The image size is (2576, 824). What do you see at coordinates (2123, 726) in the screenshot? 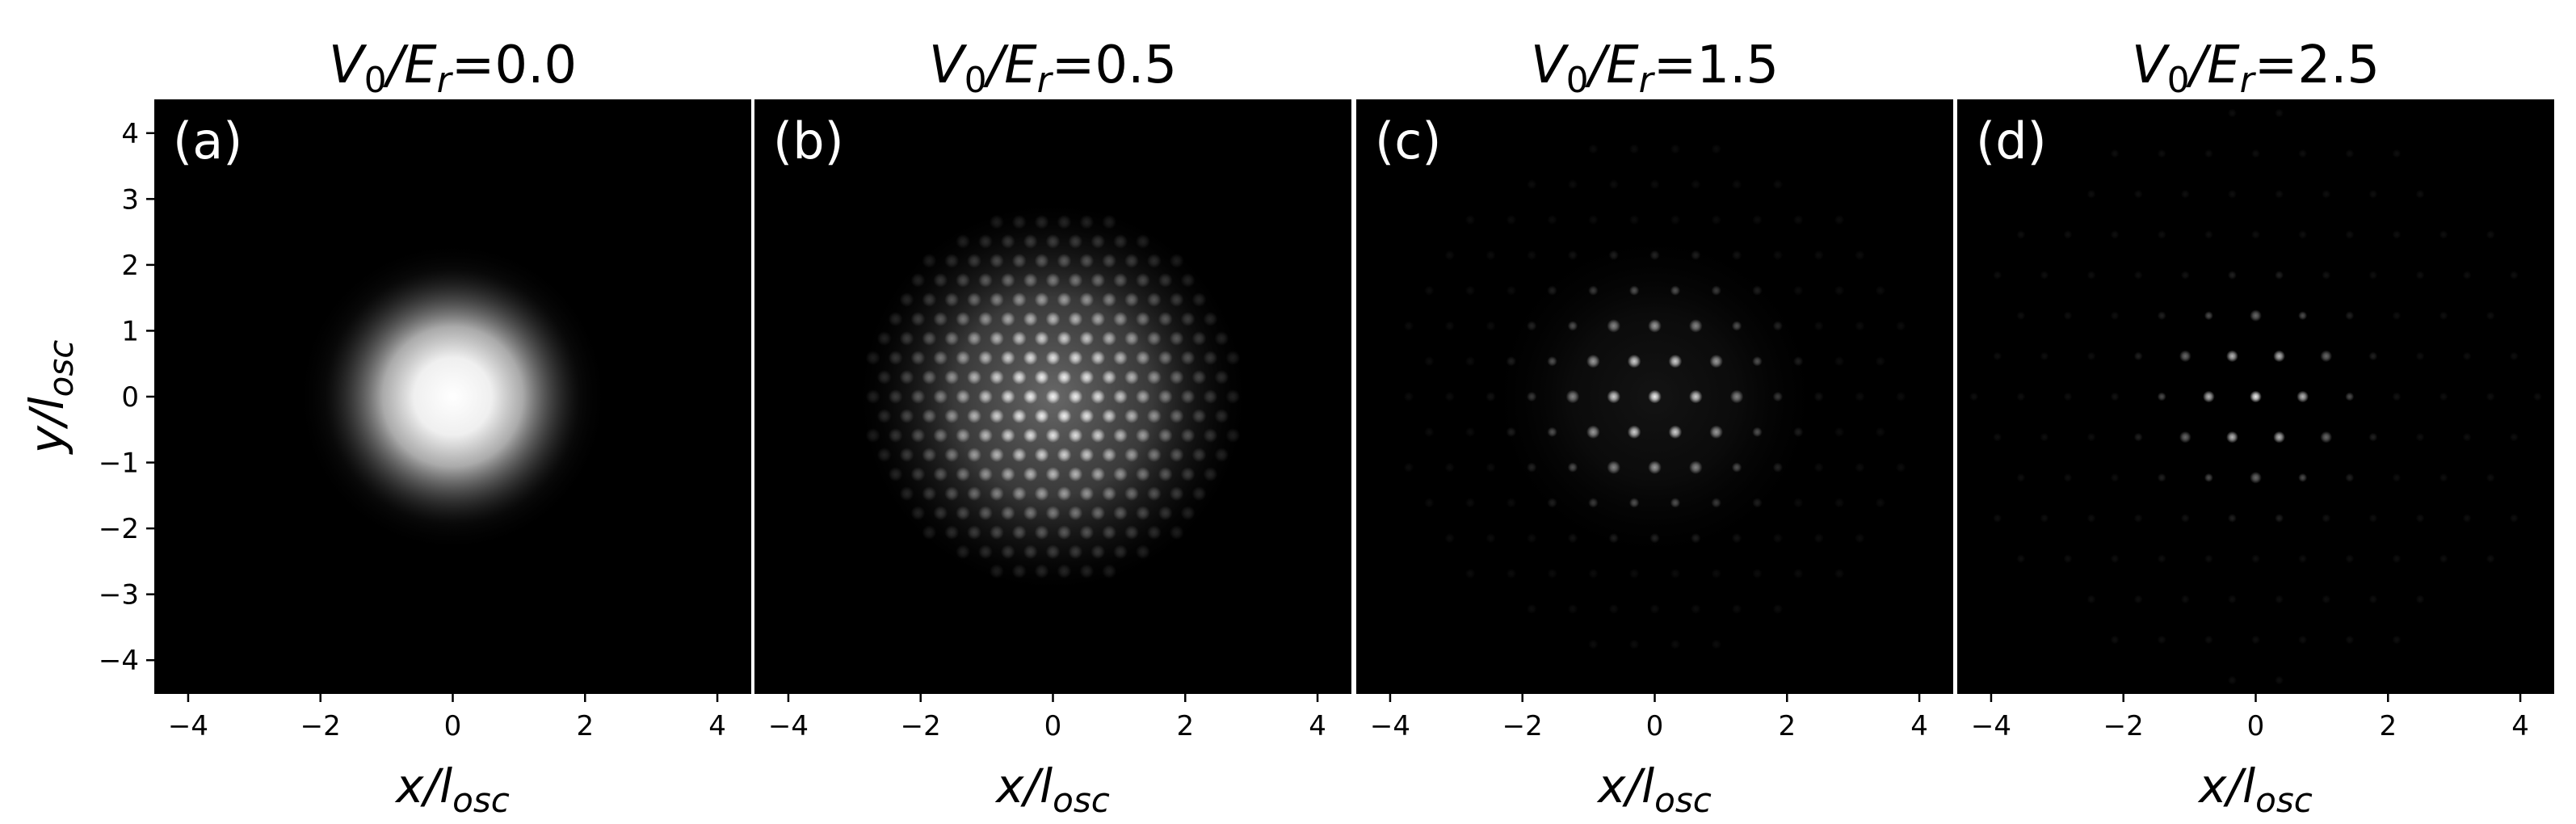
I see `x-tick-label: −2` at bounding box center [2123, 726].